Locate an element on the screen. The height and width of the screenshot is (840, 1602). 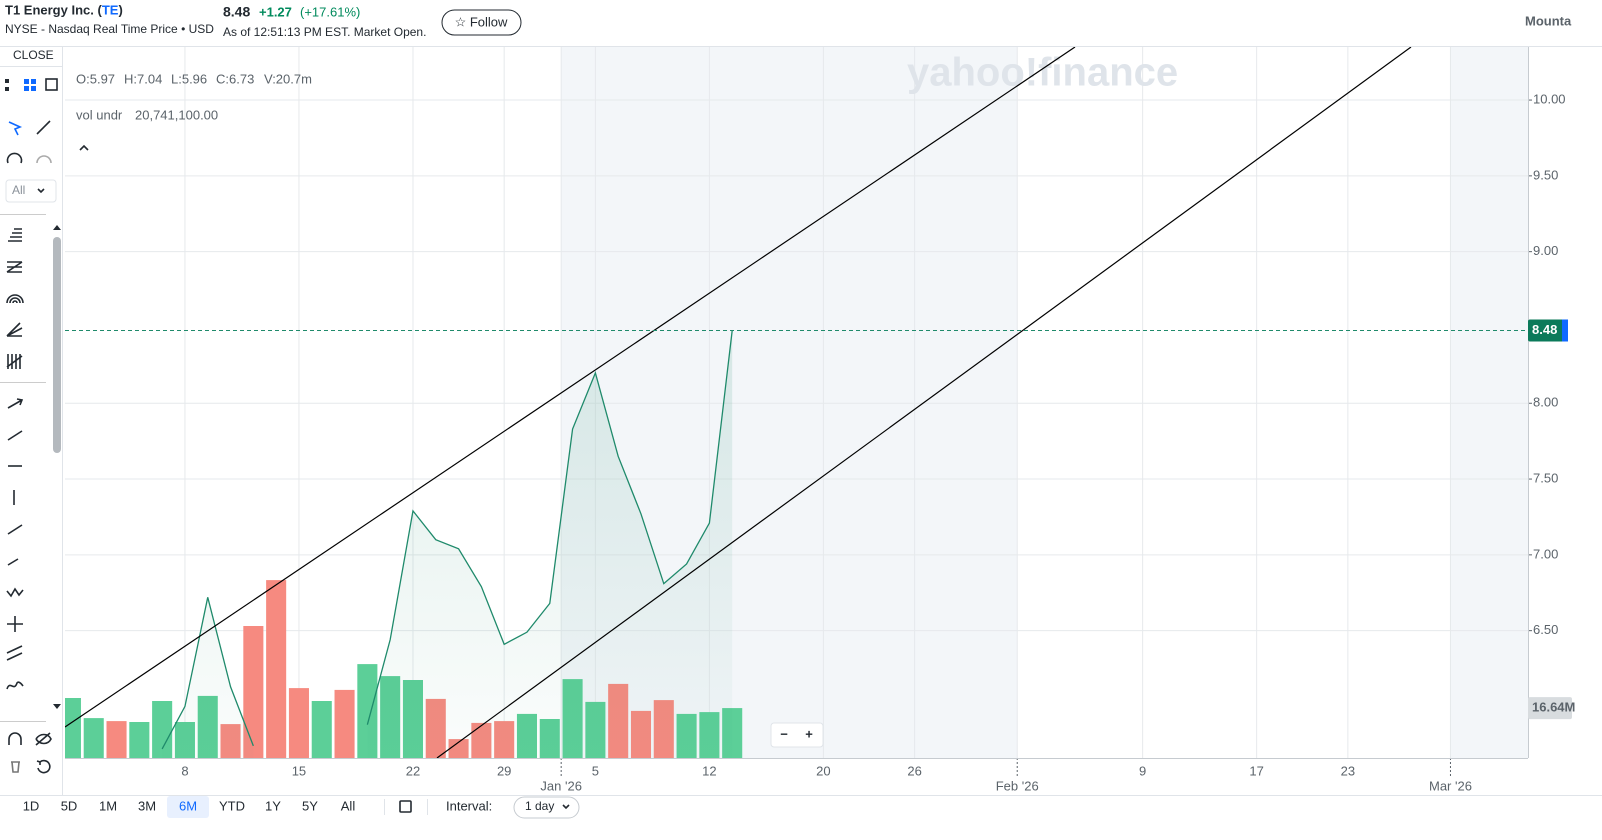
current-price-box is located at coordinates (1547, 330).